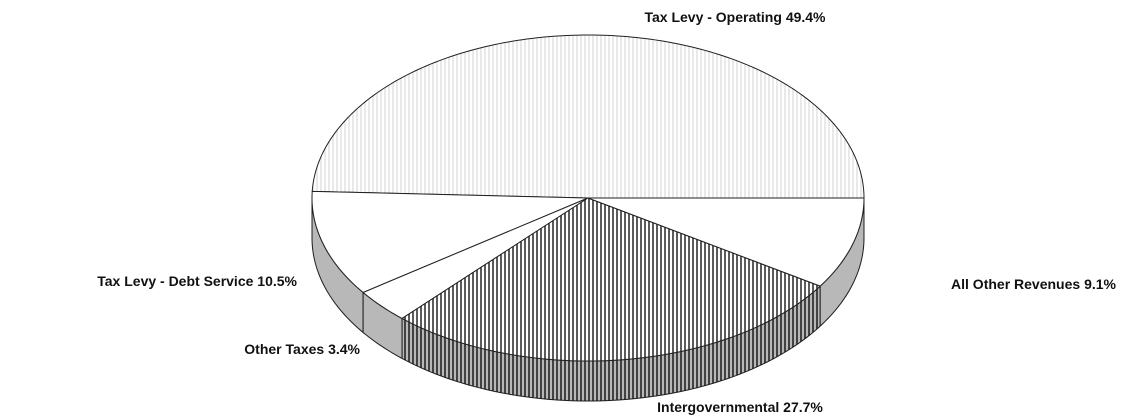 This screenshot has height=418, width=1124. I want to click on slice-label: Tax Levy - Debt Service 10.5%, so click(197, 281).